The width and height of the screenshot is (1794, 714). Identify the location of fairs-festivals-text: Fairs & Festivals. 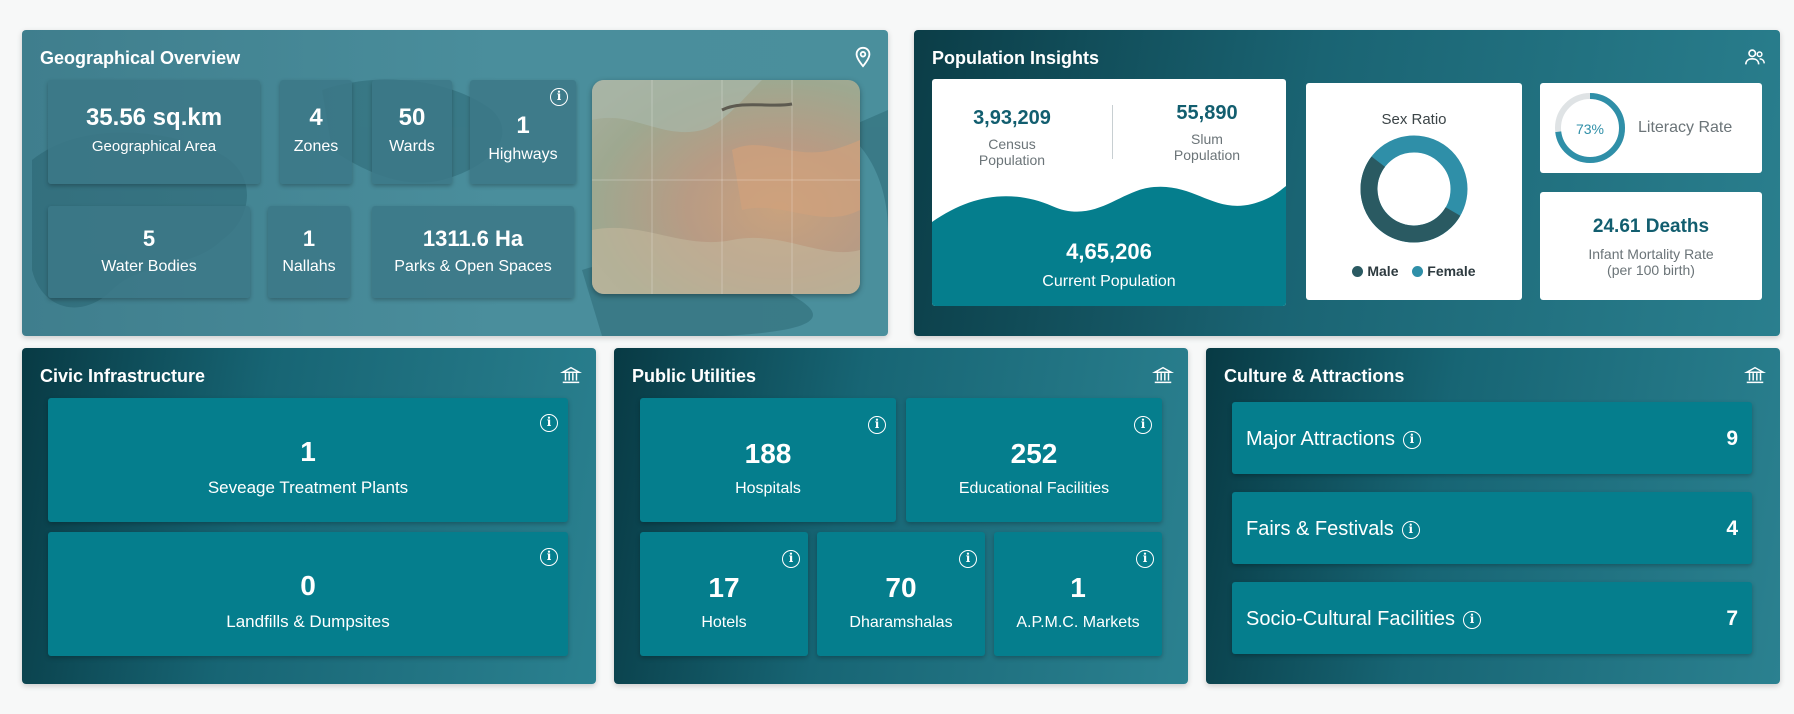
(1320, 529).